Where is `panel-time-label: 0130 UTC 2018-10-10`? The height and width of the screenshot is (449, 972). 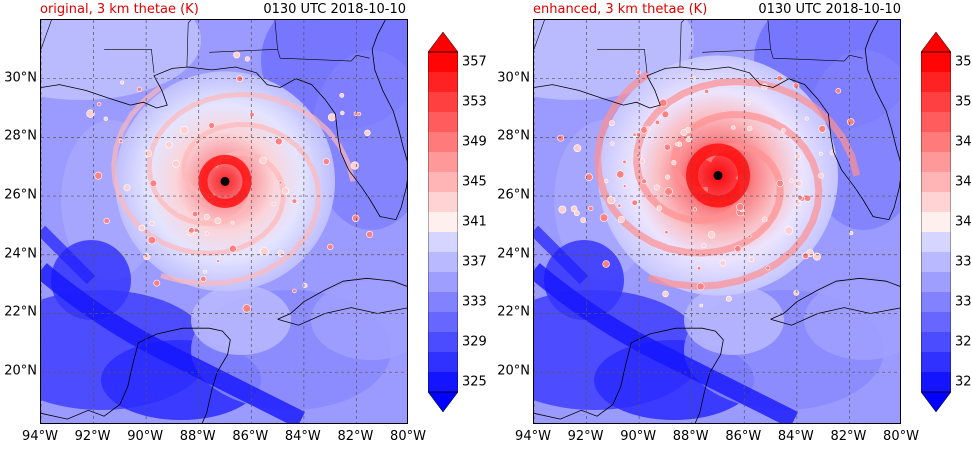 panel-time-label: 0130 UTC 2018-10-10 is located at coordinates (829, 9).